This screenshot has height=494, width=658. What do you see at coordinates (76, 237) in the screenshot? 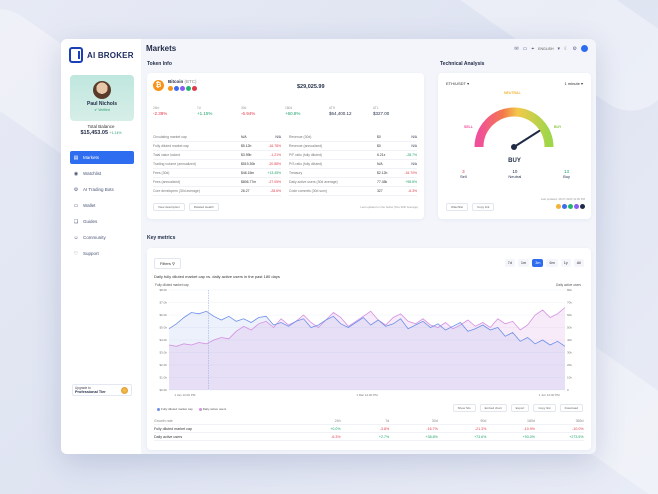
I see `people-icon: ☺` at bounding box center [76, 237].